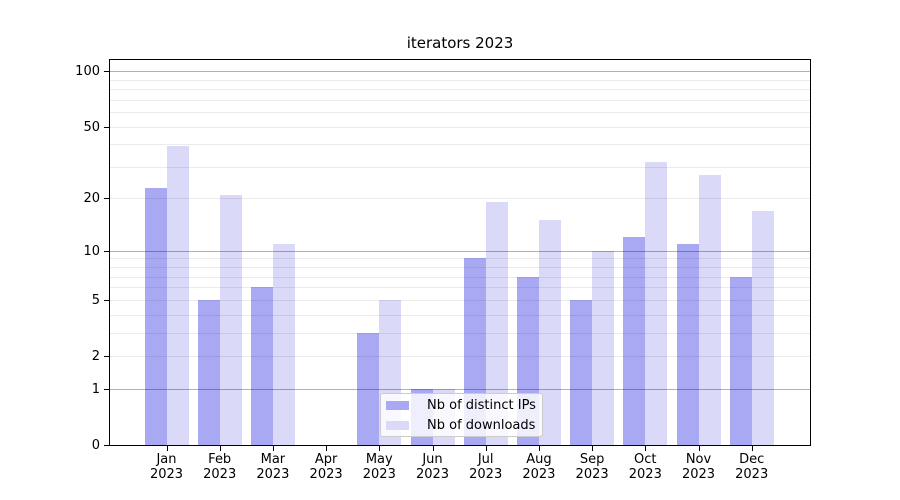 The height and width of the screenshot is (500, 900). What do you see at coordinates (379, 459) in the screenshot?
I see `xtick-month: May` at bounding box center [379, 459].